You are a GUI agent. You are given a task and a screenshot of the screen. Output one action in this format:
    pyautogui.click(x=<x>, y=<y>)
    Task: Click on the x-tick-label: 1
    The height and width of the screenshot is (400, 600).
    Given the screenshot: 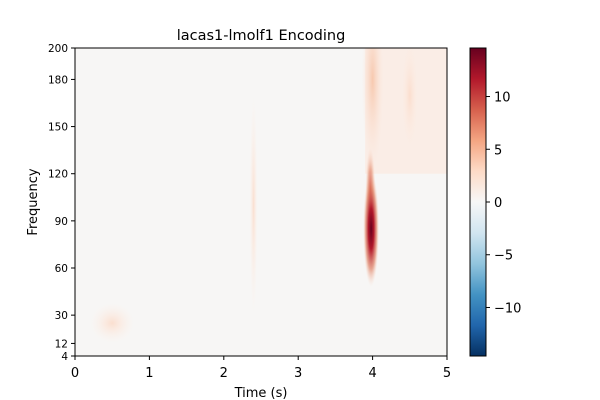 What is the action you would take?
    pyautogui.click(x=149, y=373)
    